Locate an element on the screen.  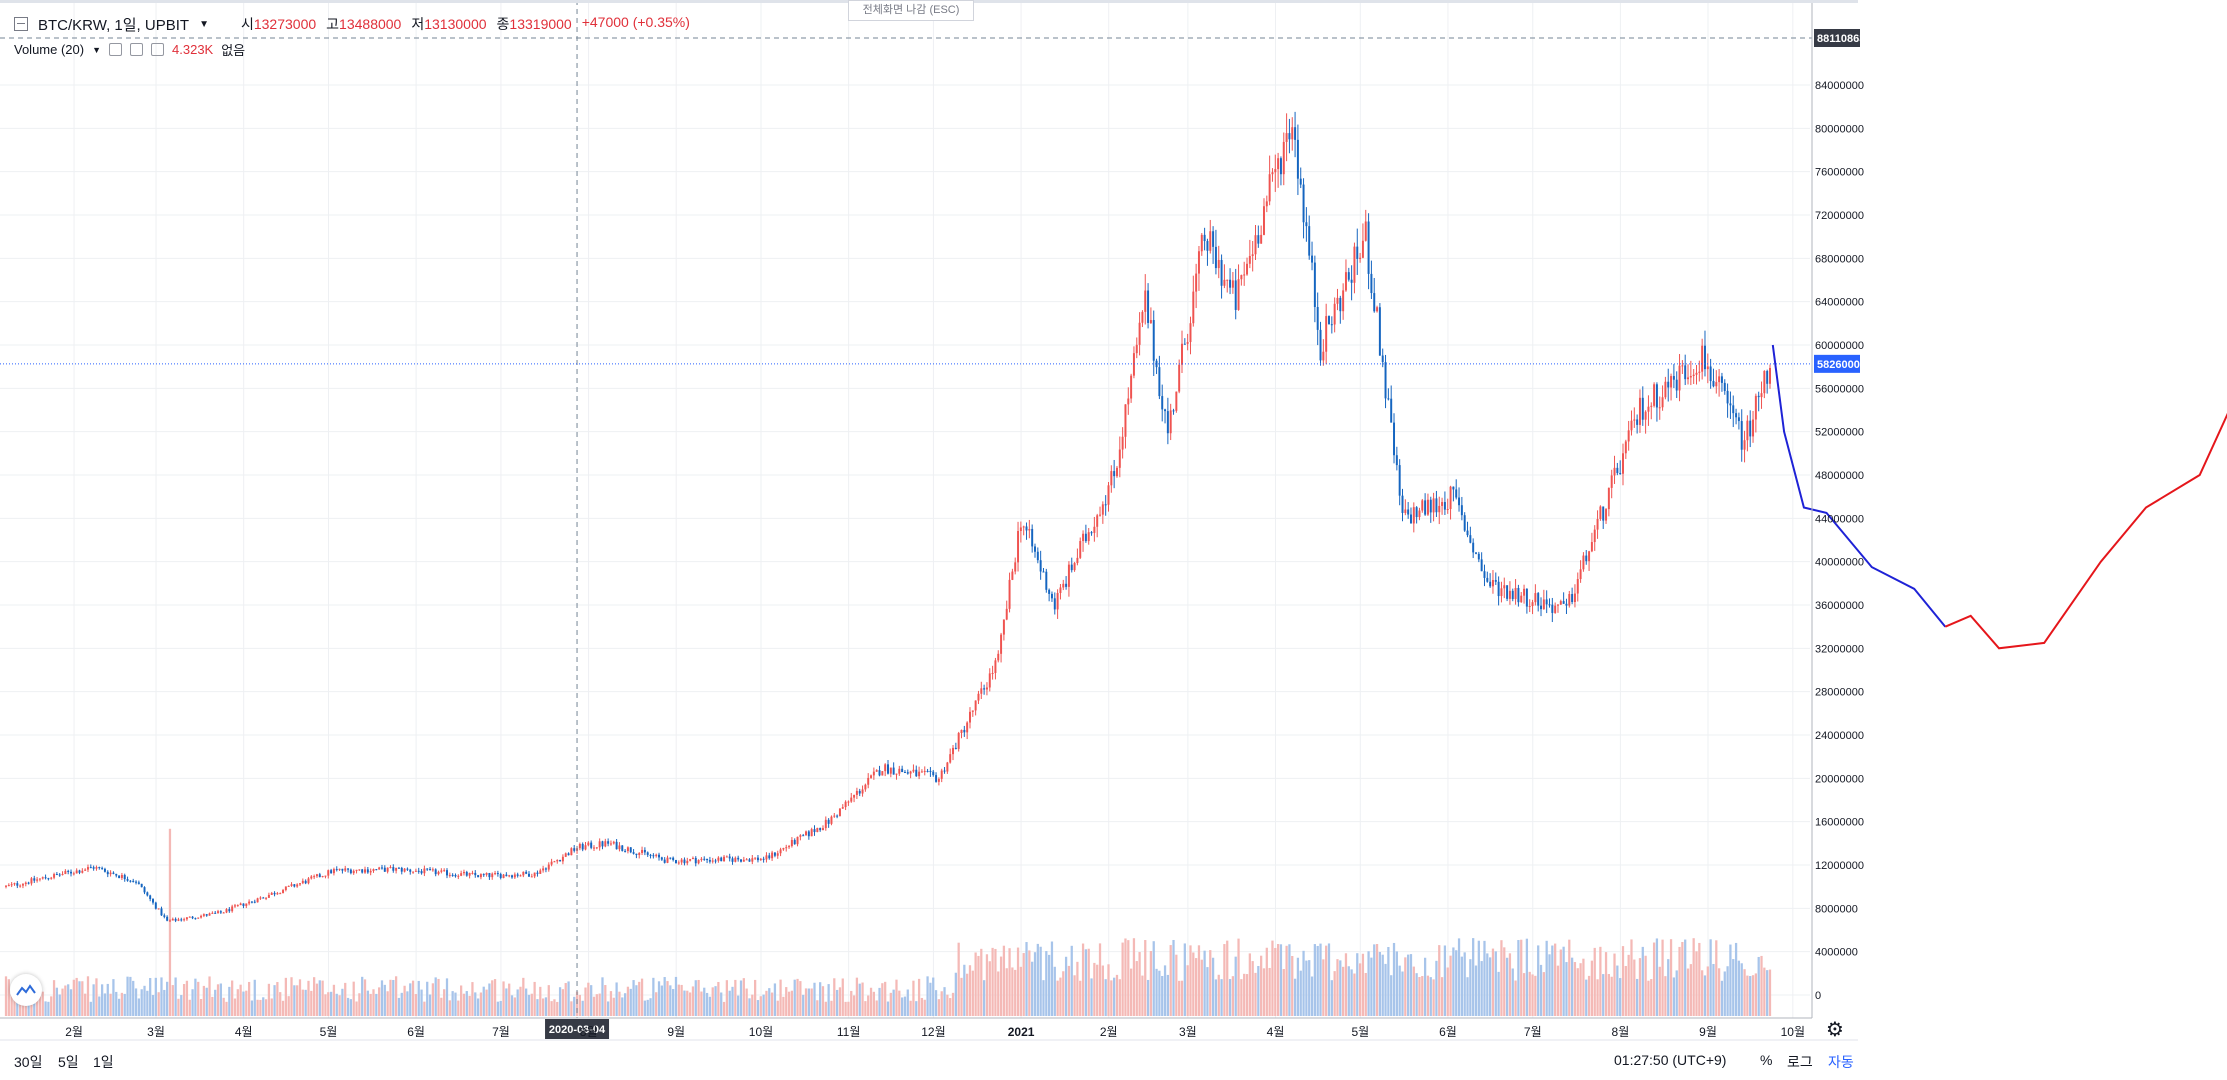
volume-label: Volume (20) is located at coordinates (49, 49).